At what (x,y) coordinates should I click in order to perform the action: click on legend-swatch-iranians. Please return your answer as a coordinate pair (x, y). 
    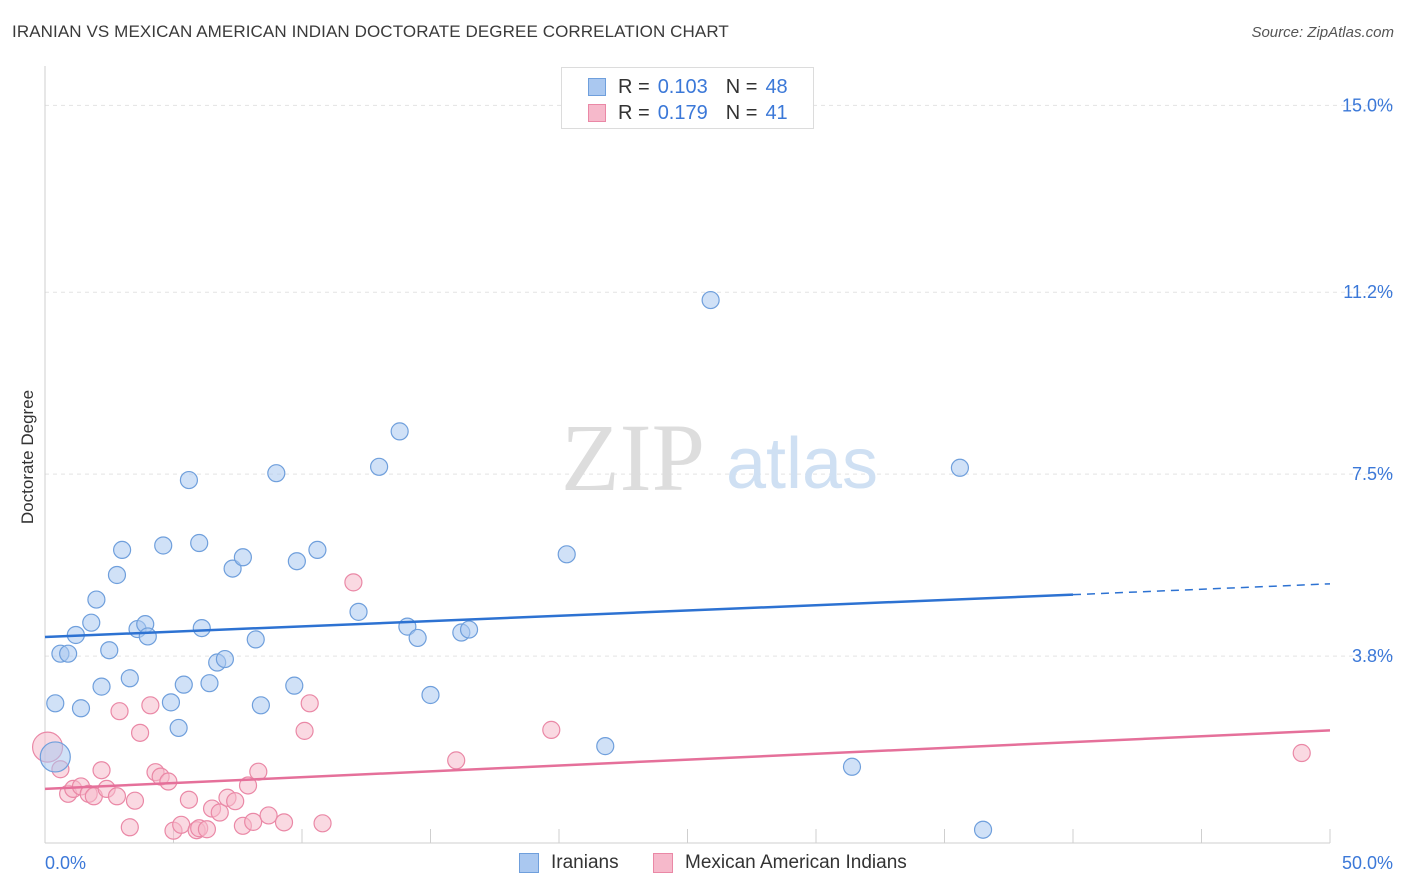
    Looking at the image, I should click on (597, 87).